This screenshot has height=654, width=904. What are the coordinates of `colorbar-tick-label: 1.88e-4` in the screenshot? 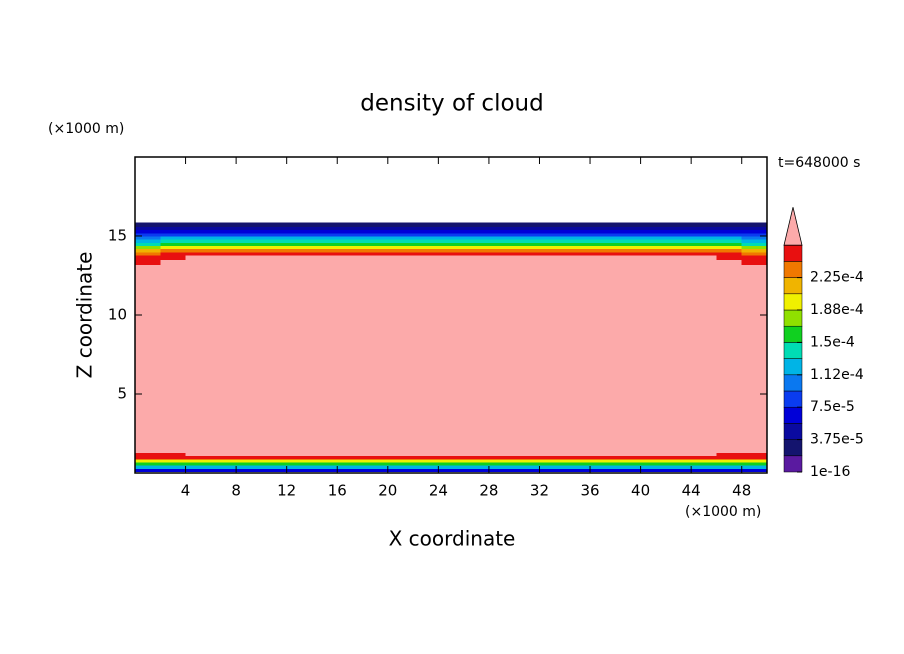 It's located at (837, 310).